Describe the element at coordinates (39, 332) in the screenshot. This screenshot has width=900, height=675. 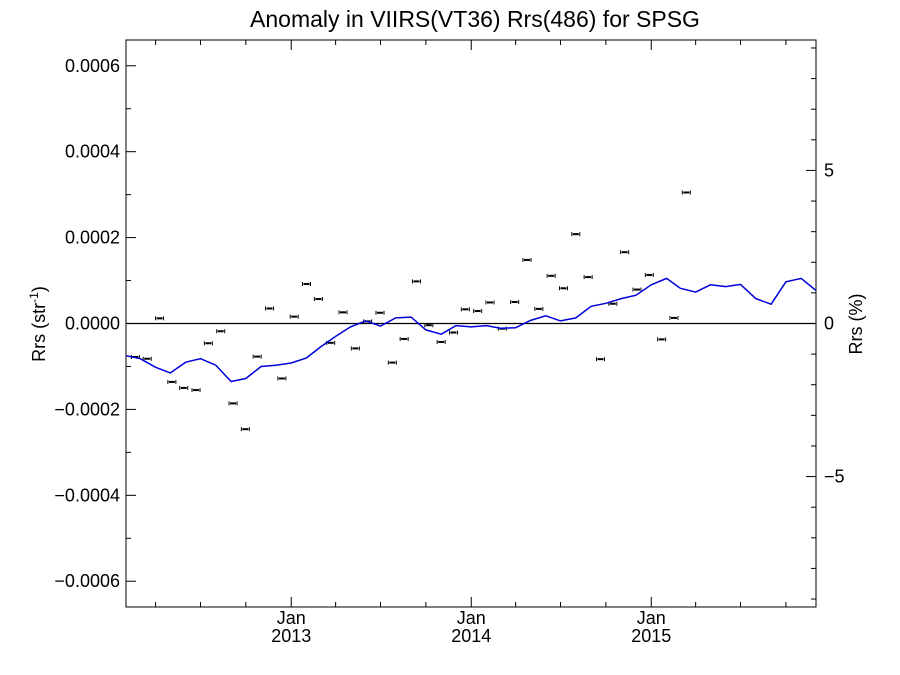
I see `y-axis-label-main: Rrs (str` at that location.